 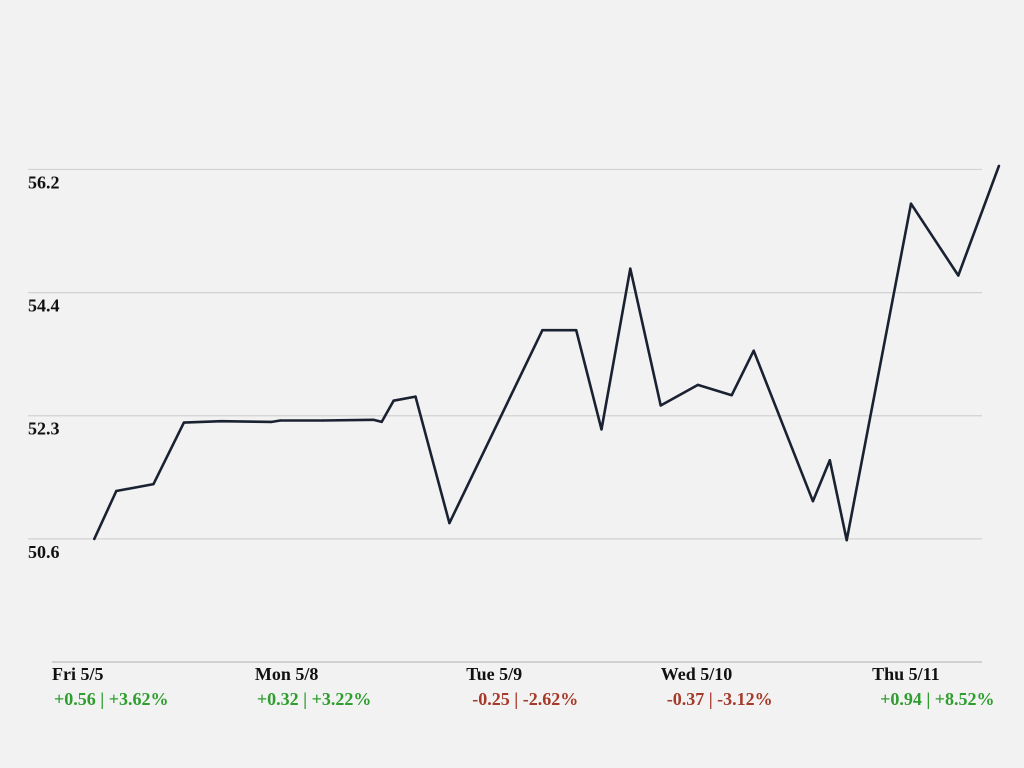 I want to click on y-tick-label: 52.3, so click(x=44, y=429).